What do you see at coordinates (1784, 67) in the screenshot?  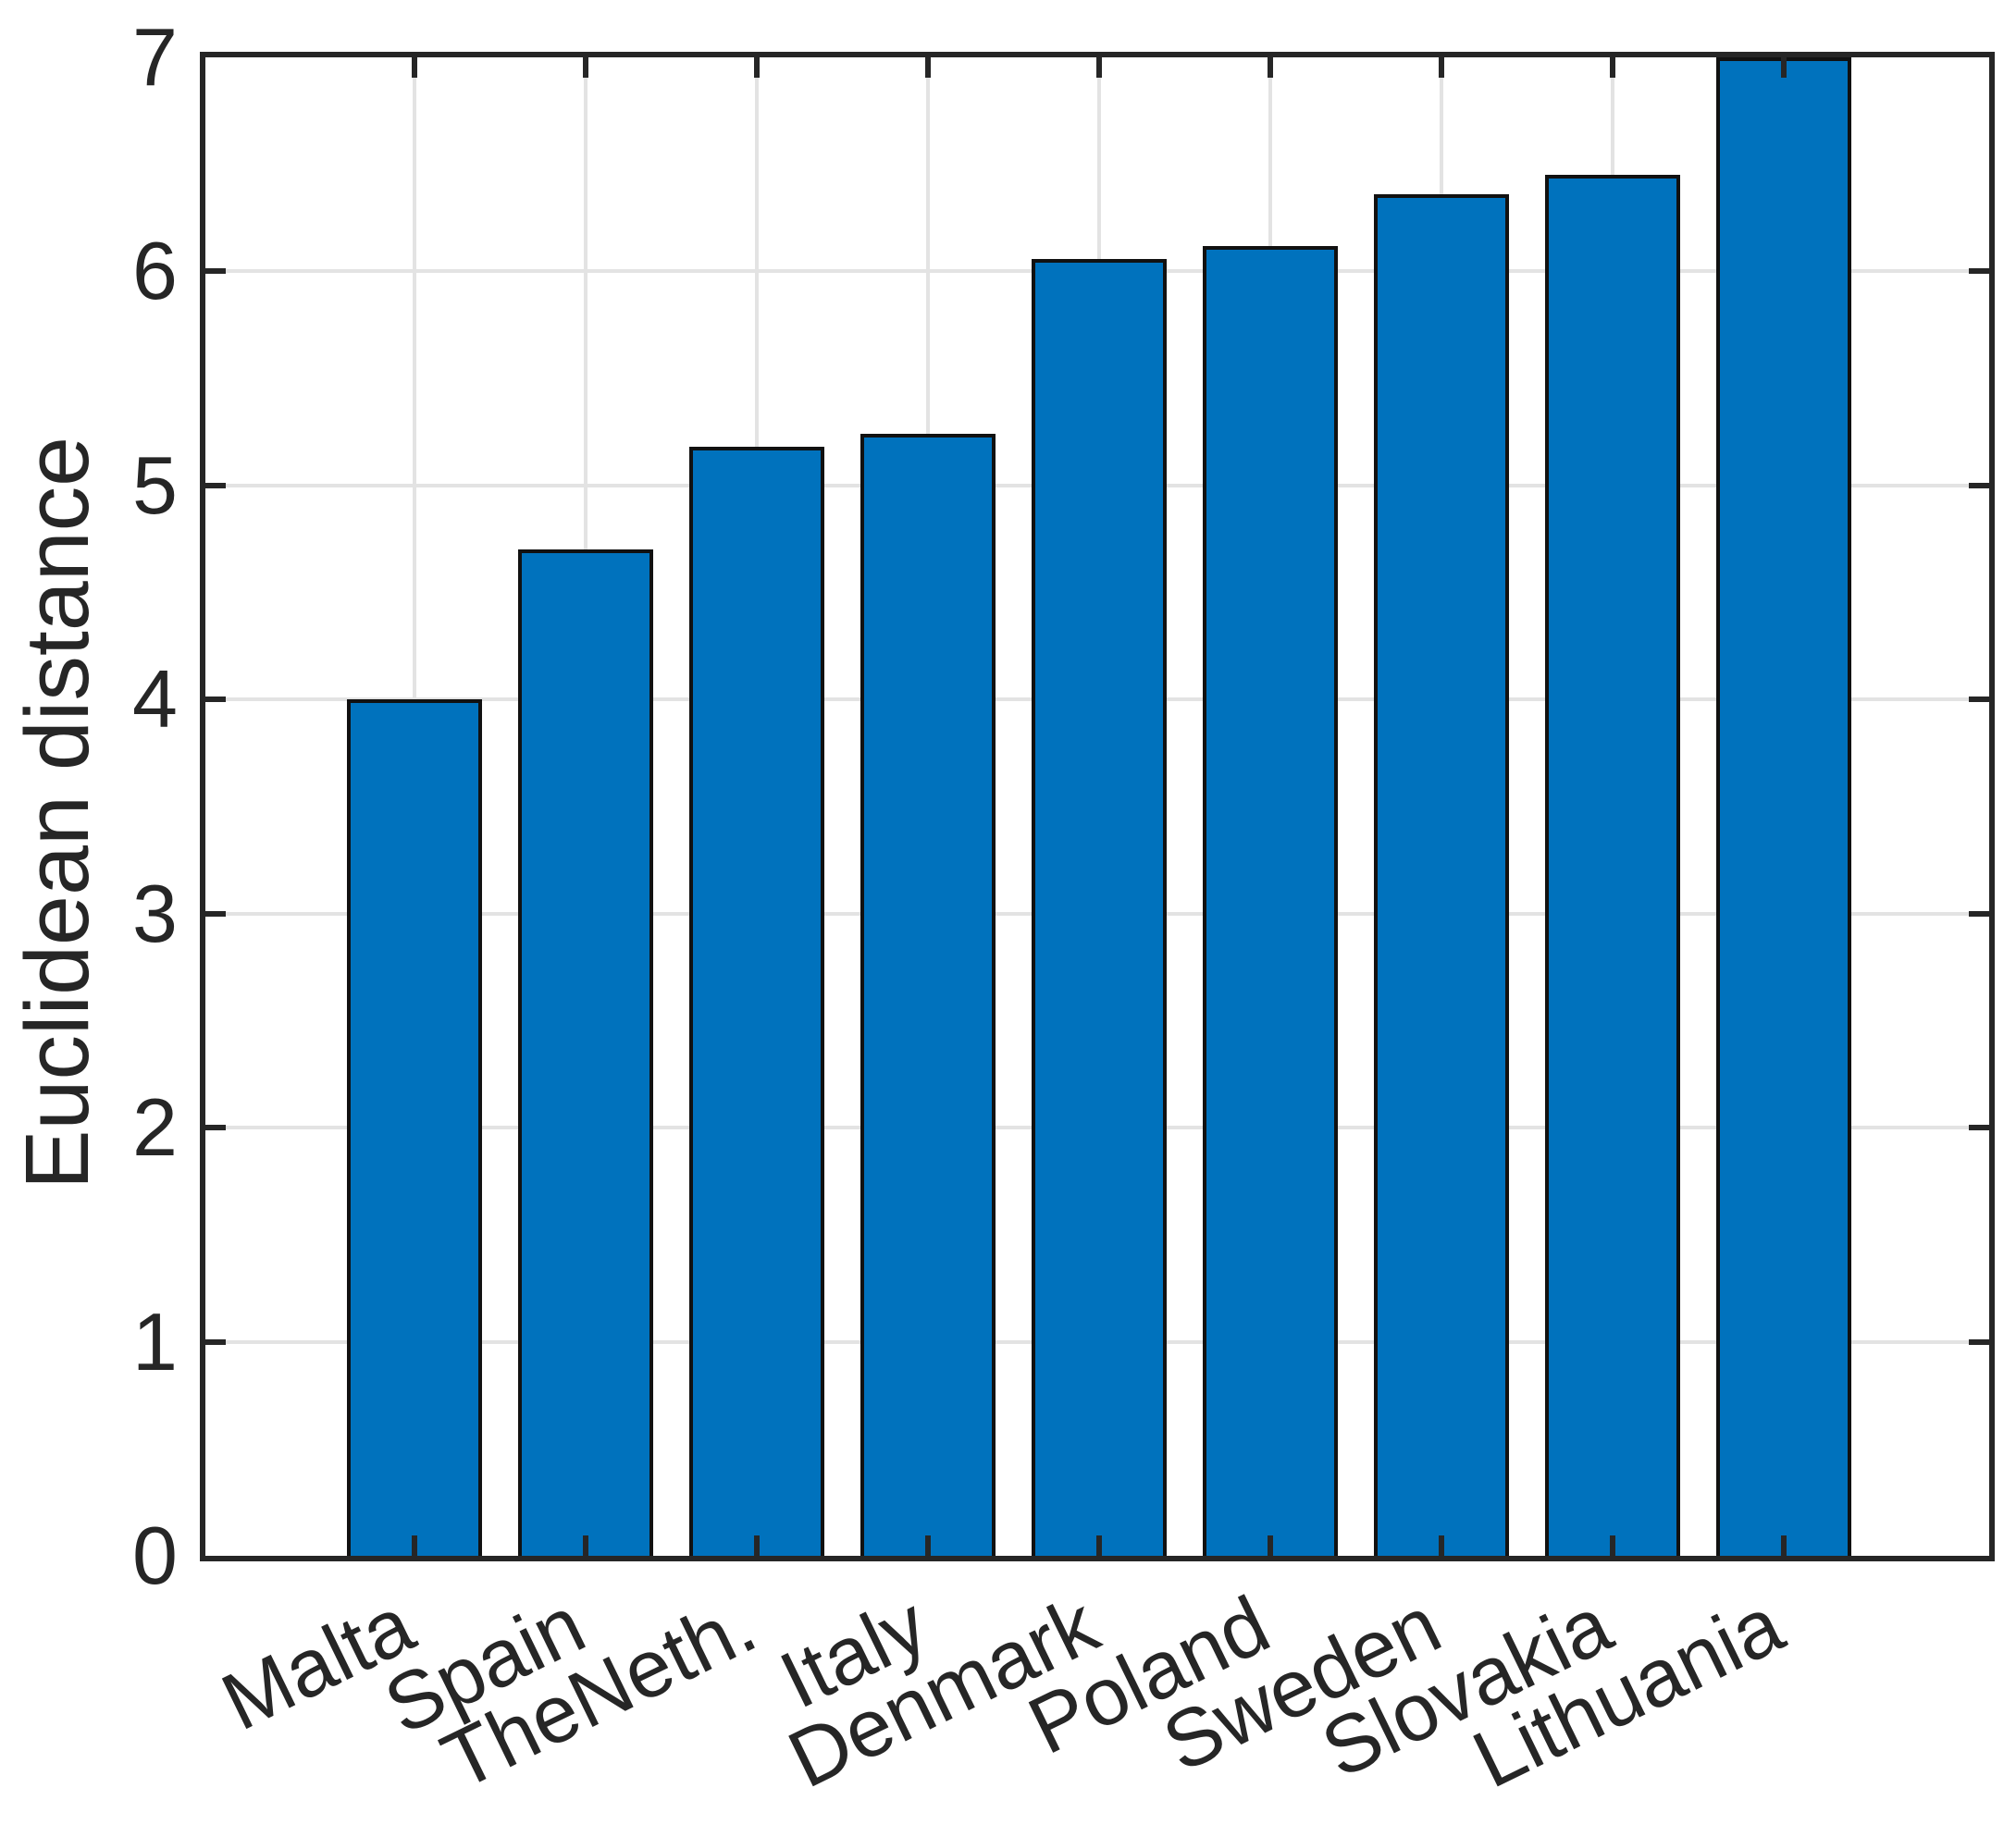 I see `x-tick-top-lithuania` at bounding box center [1784, 67].